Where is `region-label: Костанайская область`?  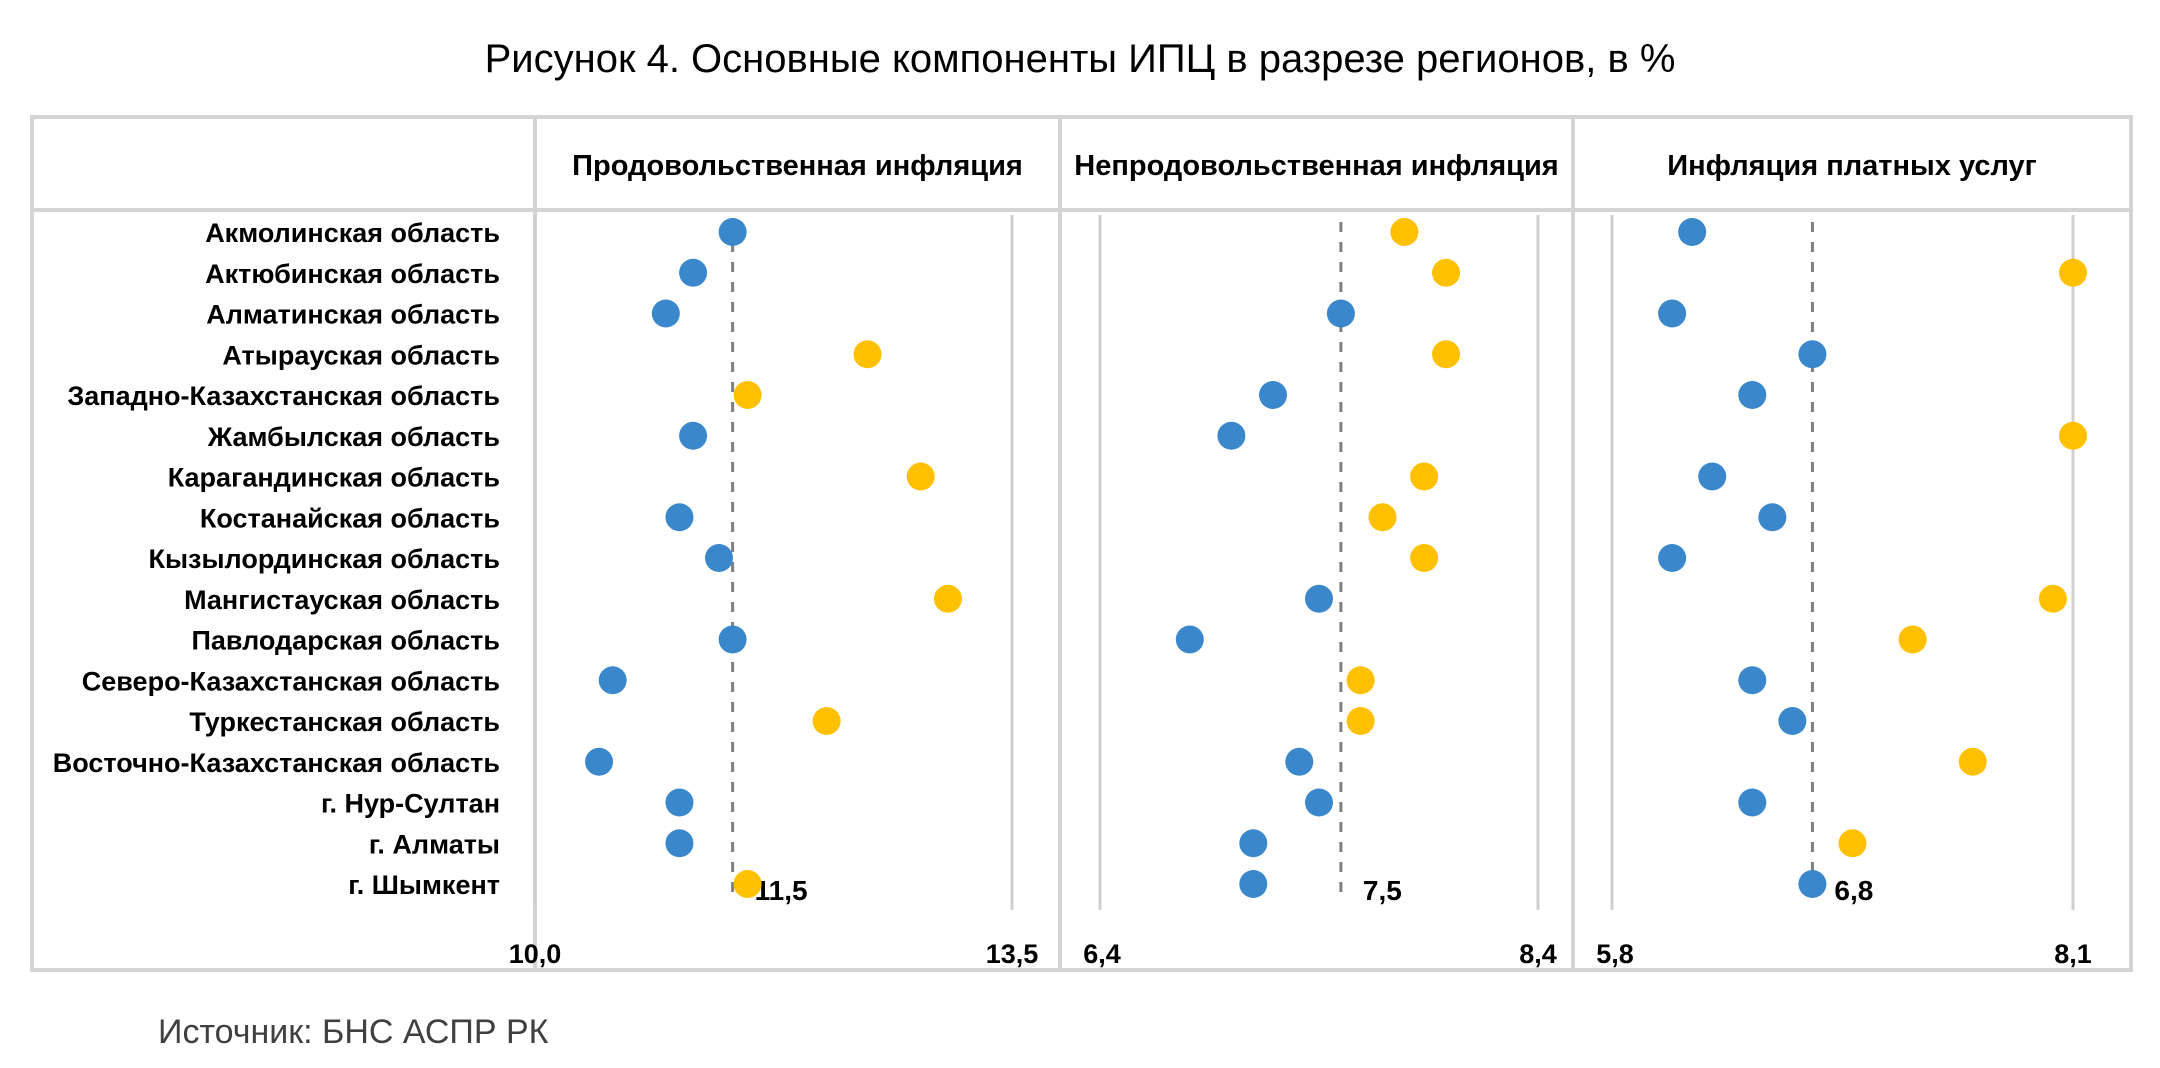
region-label: Костанайская область is located at coordinates (350, 518).